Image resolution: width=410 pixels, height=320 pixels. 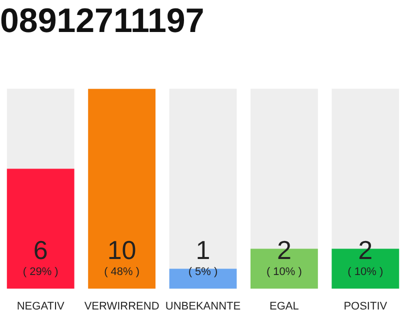 What do you see at coordinates (203, 306) in the screenshot?
I see `x-tick-label: UNBEKANNTE` at bounding box center [203, 306].